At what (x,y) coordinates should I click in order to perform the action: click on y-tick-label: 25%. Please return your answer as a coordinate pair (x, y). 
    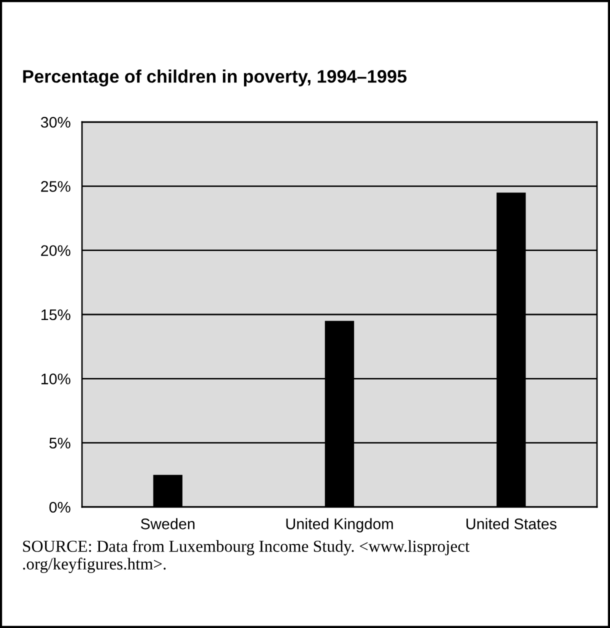
    Looking at the image, I should click on (55, 186).